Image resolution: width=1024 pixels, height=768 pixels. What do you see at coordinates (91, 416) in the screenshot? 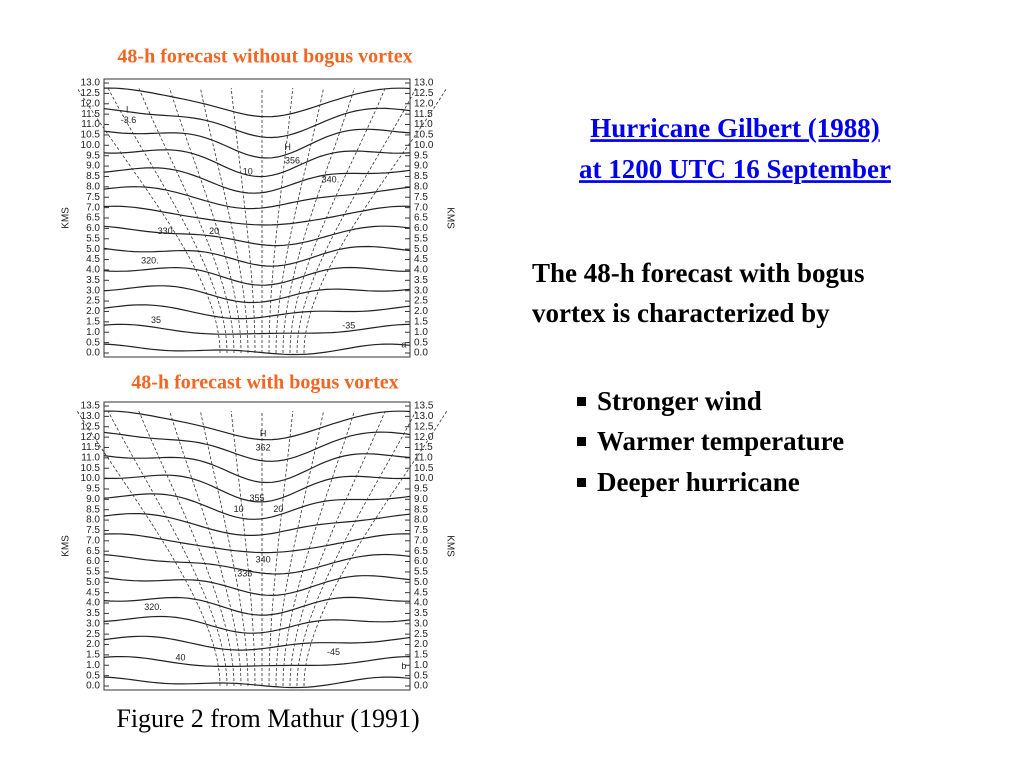
I see `y-tick-label: 13.0` at bounding box center [91, 416].